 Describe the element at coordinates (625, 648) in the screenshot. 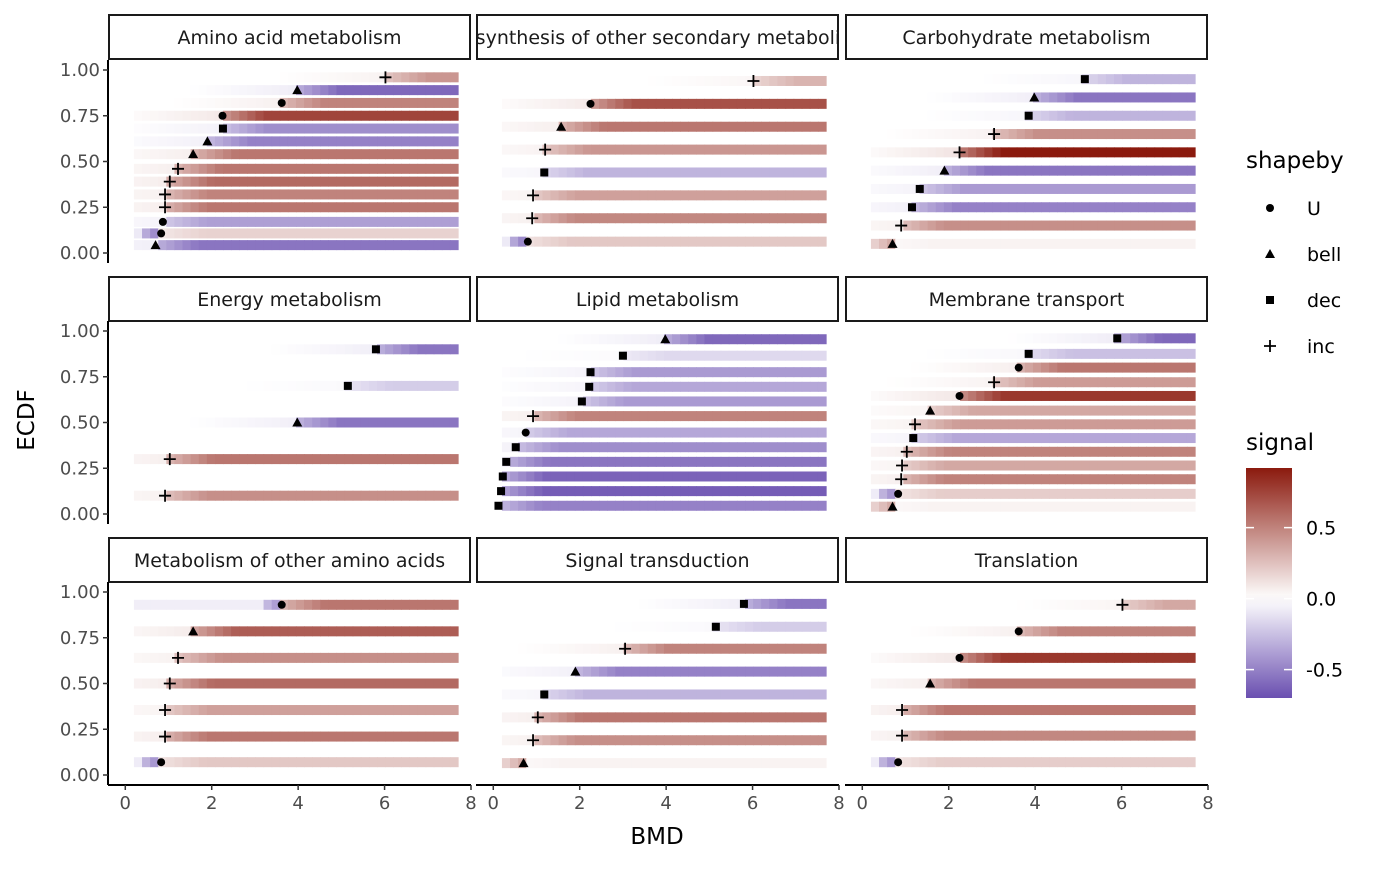

I see `marker-inc` at that location.